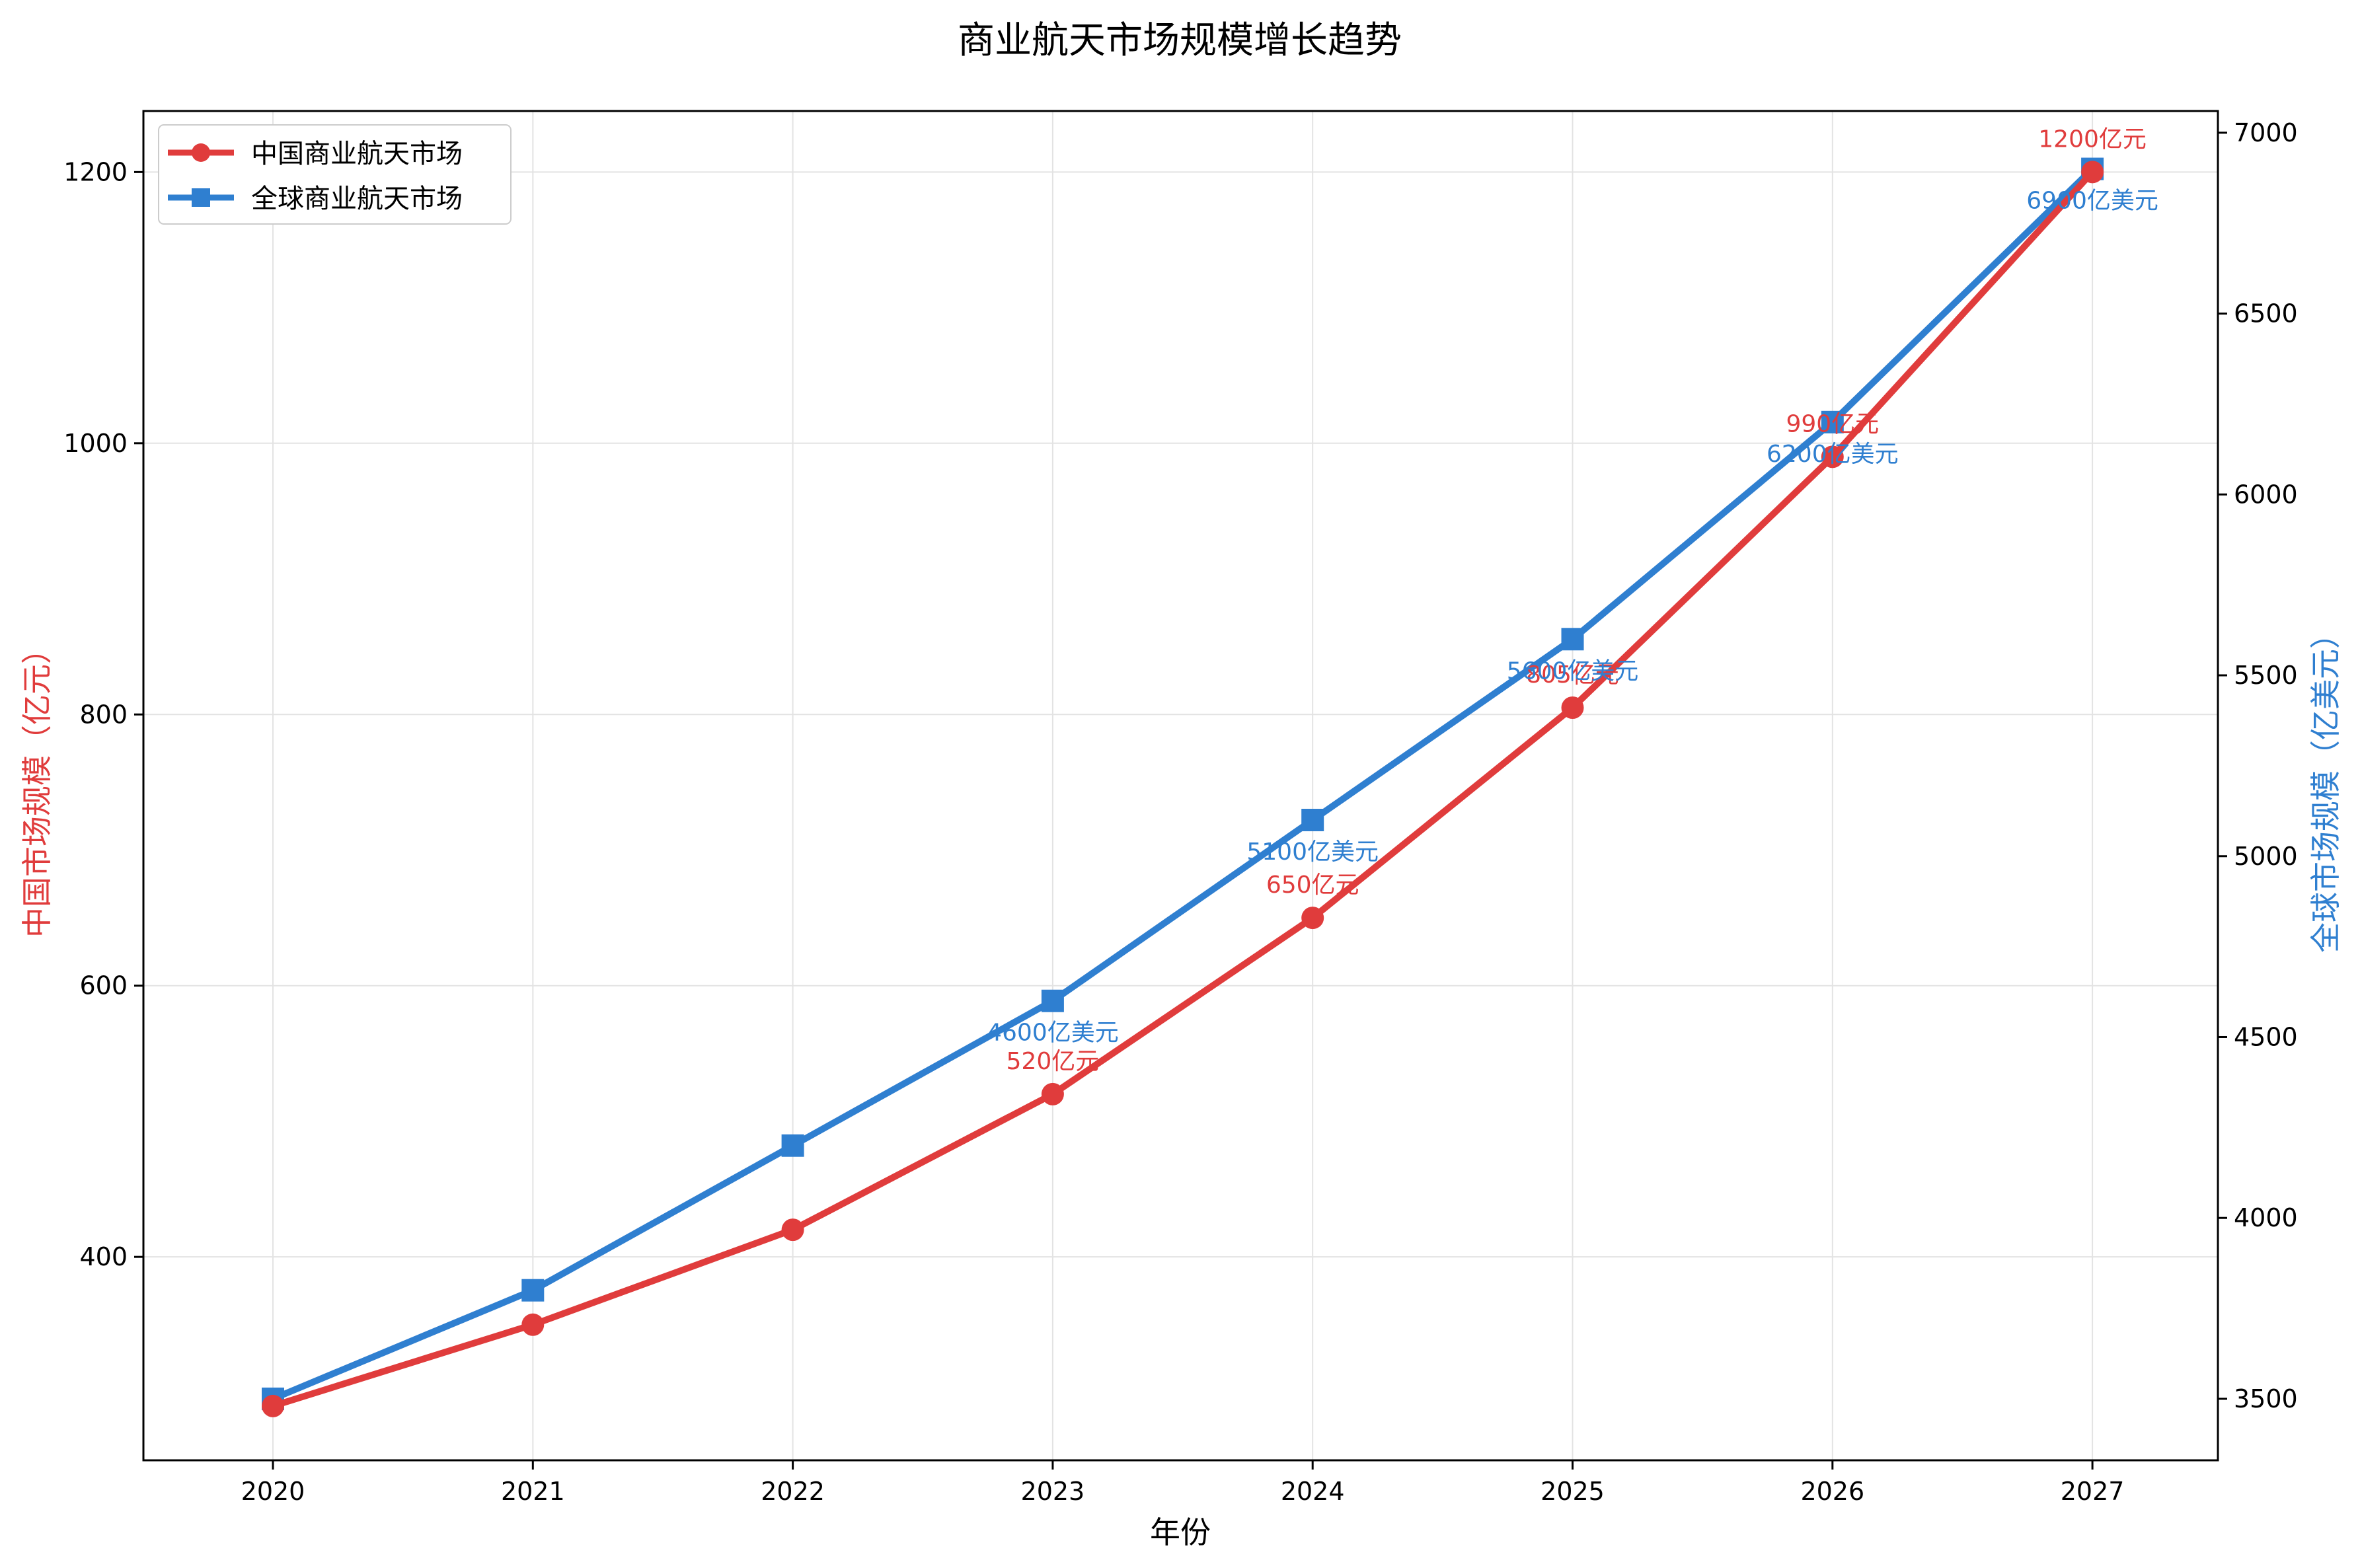 The height and width of the screenshot is (1568, 2360). I want to click on y-right-tick-label-3: 5000, so click(2266, 856).